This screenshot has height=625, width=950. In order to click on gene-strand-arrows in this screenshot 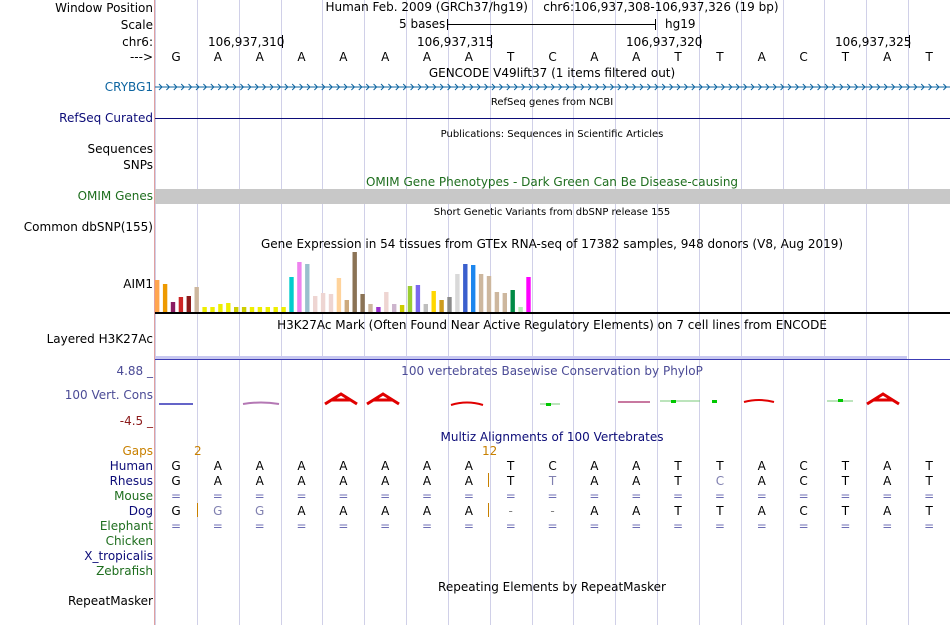, I will do `click(552, 87)`.